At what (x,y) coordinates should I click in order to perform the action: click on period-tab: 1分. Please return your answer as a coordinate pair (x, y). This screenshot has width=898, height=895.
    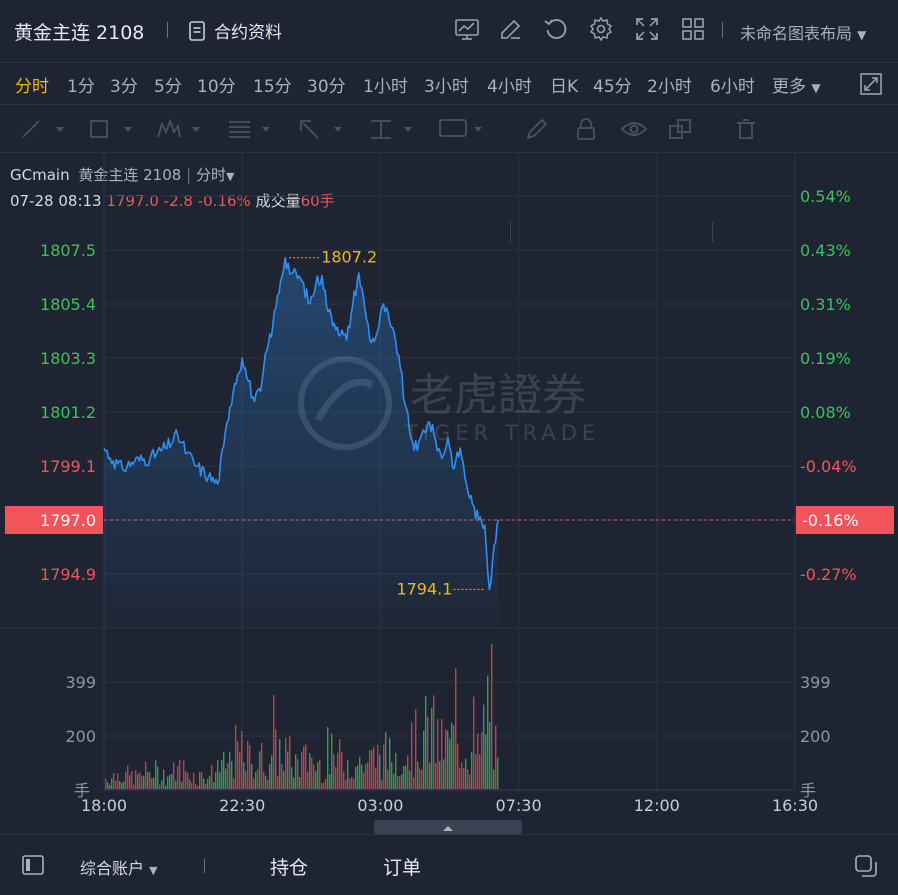
    Looking at the image, I should click on (81, 87).